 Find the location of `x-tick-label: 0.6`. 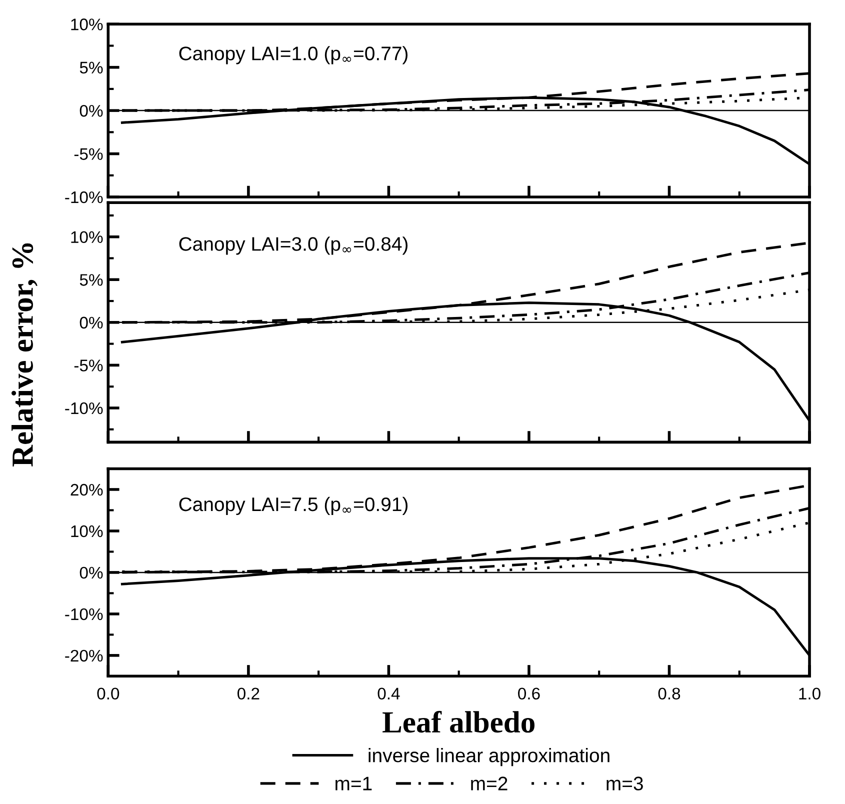

x-tick-label: 0.6 is located at coordinates (529, 694).